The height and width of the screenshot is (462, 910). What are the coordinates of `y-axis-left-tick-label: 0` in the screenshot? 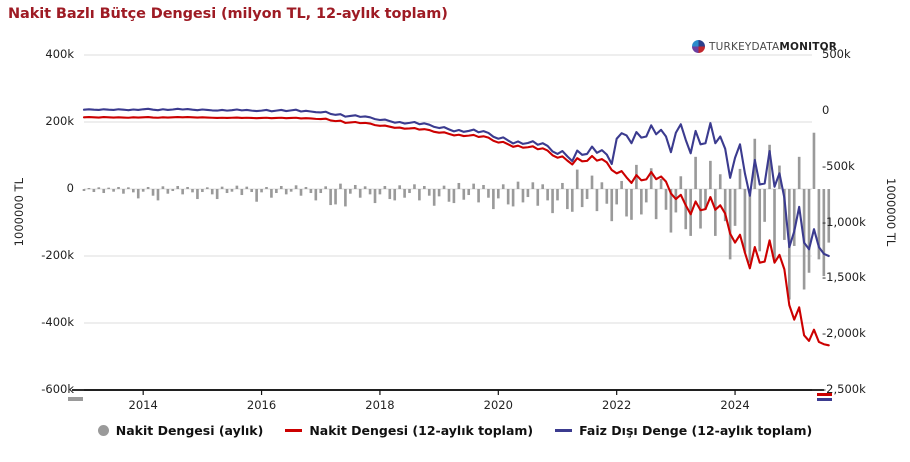 It's located at (70, 188).